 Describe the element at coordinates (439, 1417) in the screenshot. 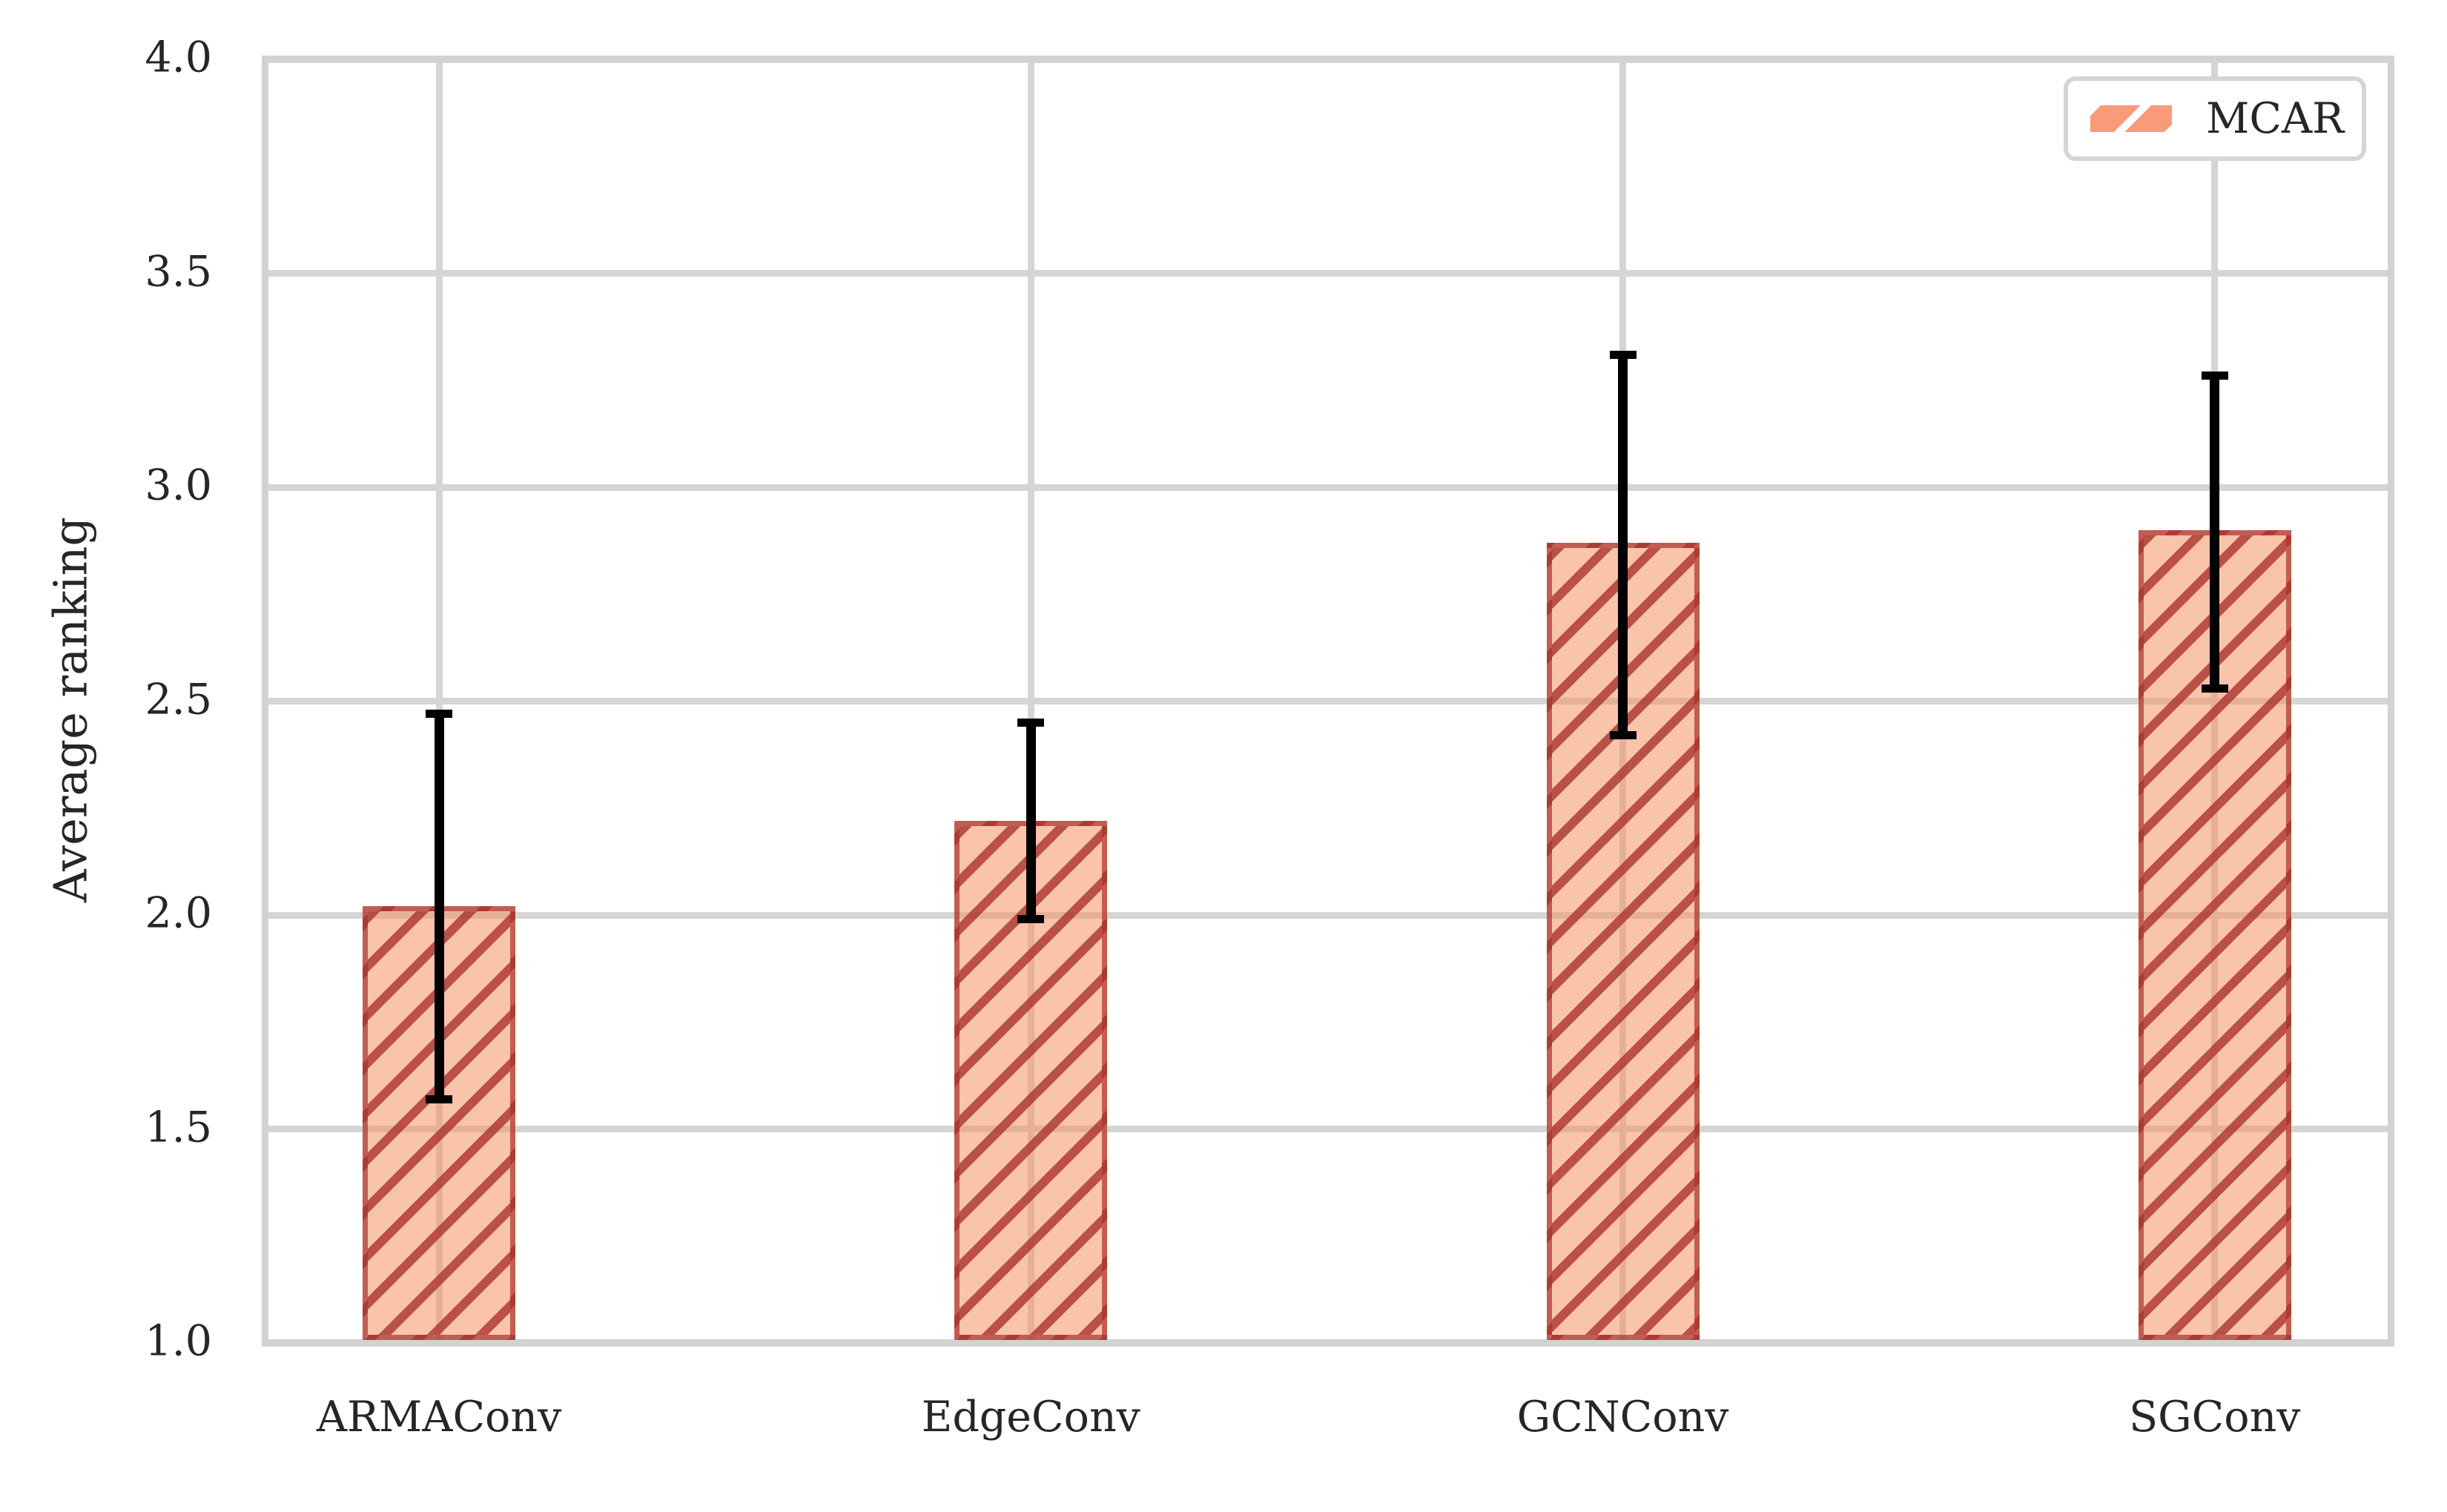

I see `x-tick-label-armaconv: ARMAConv` at that location.